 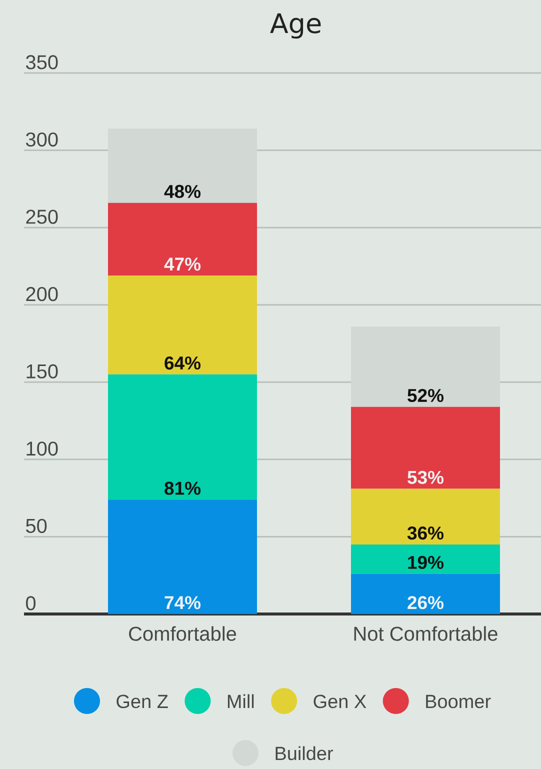 I want to click on data-label: 74%, so click(x=182, y=603).